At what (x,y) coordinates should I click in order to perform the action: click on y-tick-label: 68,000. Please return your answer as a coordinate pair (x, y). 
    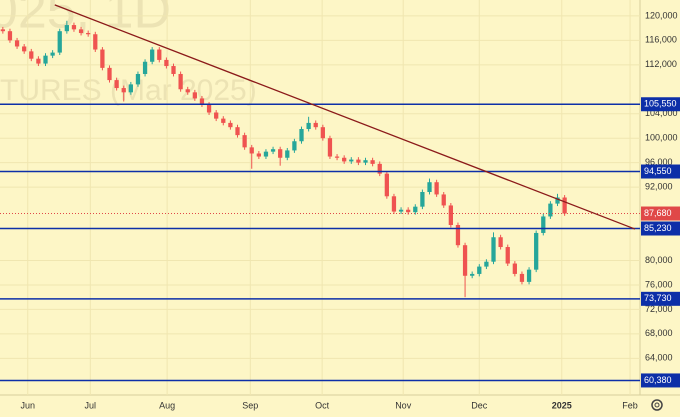
    Looking at the image, I should click on (659, 333).